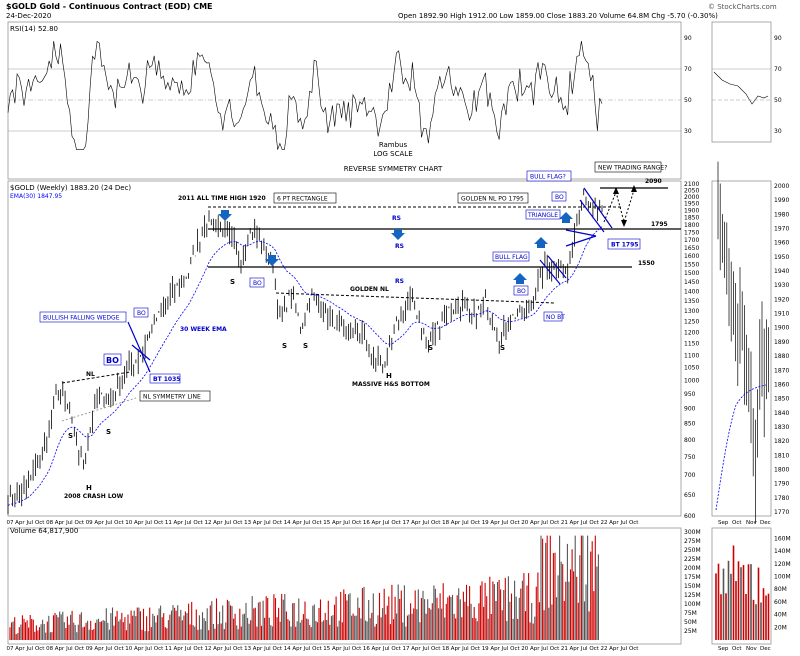 The height and width of the screenshot is (656, 800). Describe the element at coordinates (81, 318) in the screenshot. I see `bfw-label: BULLISH FALLING WEDGE` at that location.